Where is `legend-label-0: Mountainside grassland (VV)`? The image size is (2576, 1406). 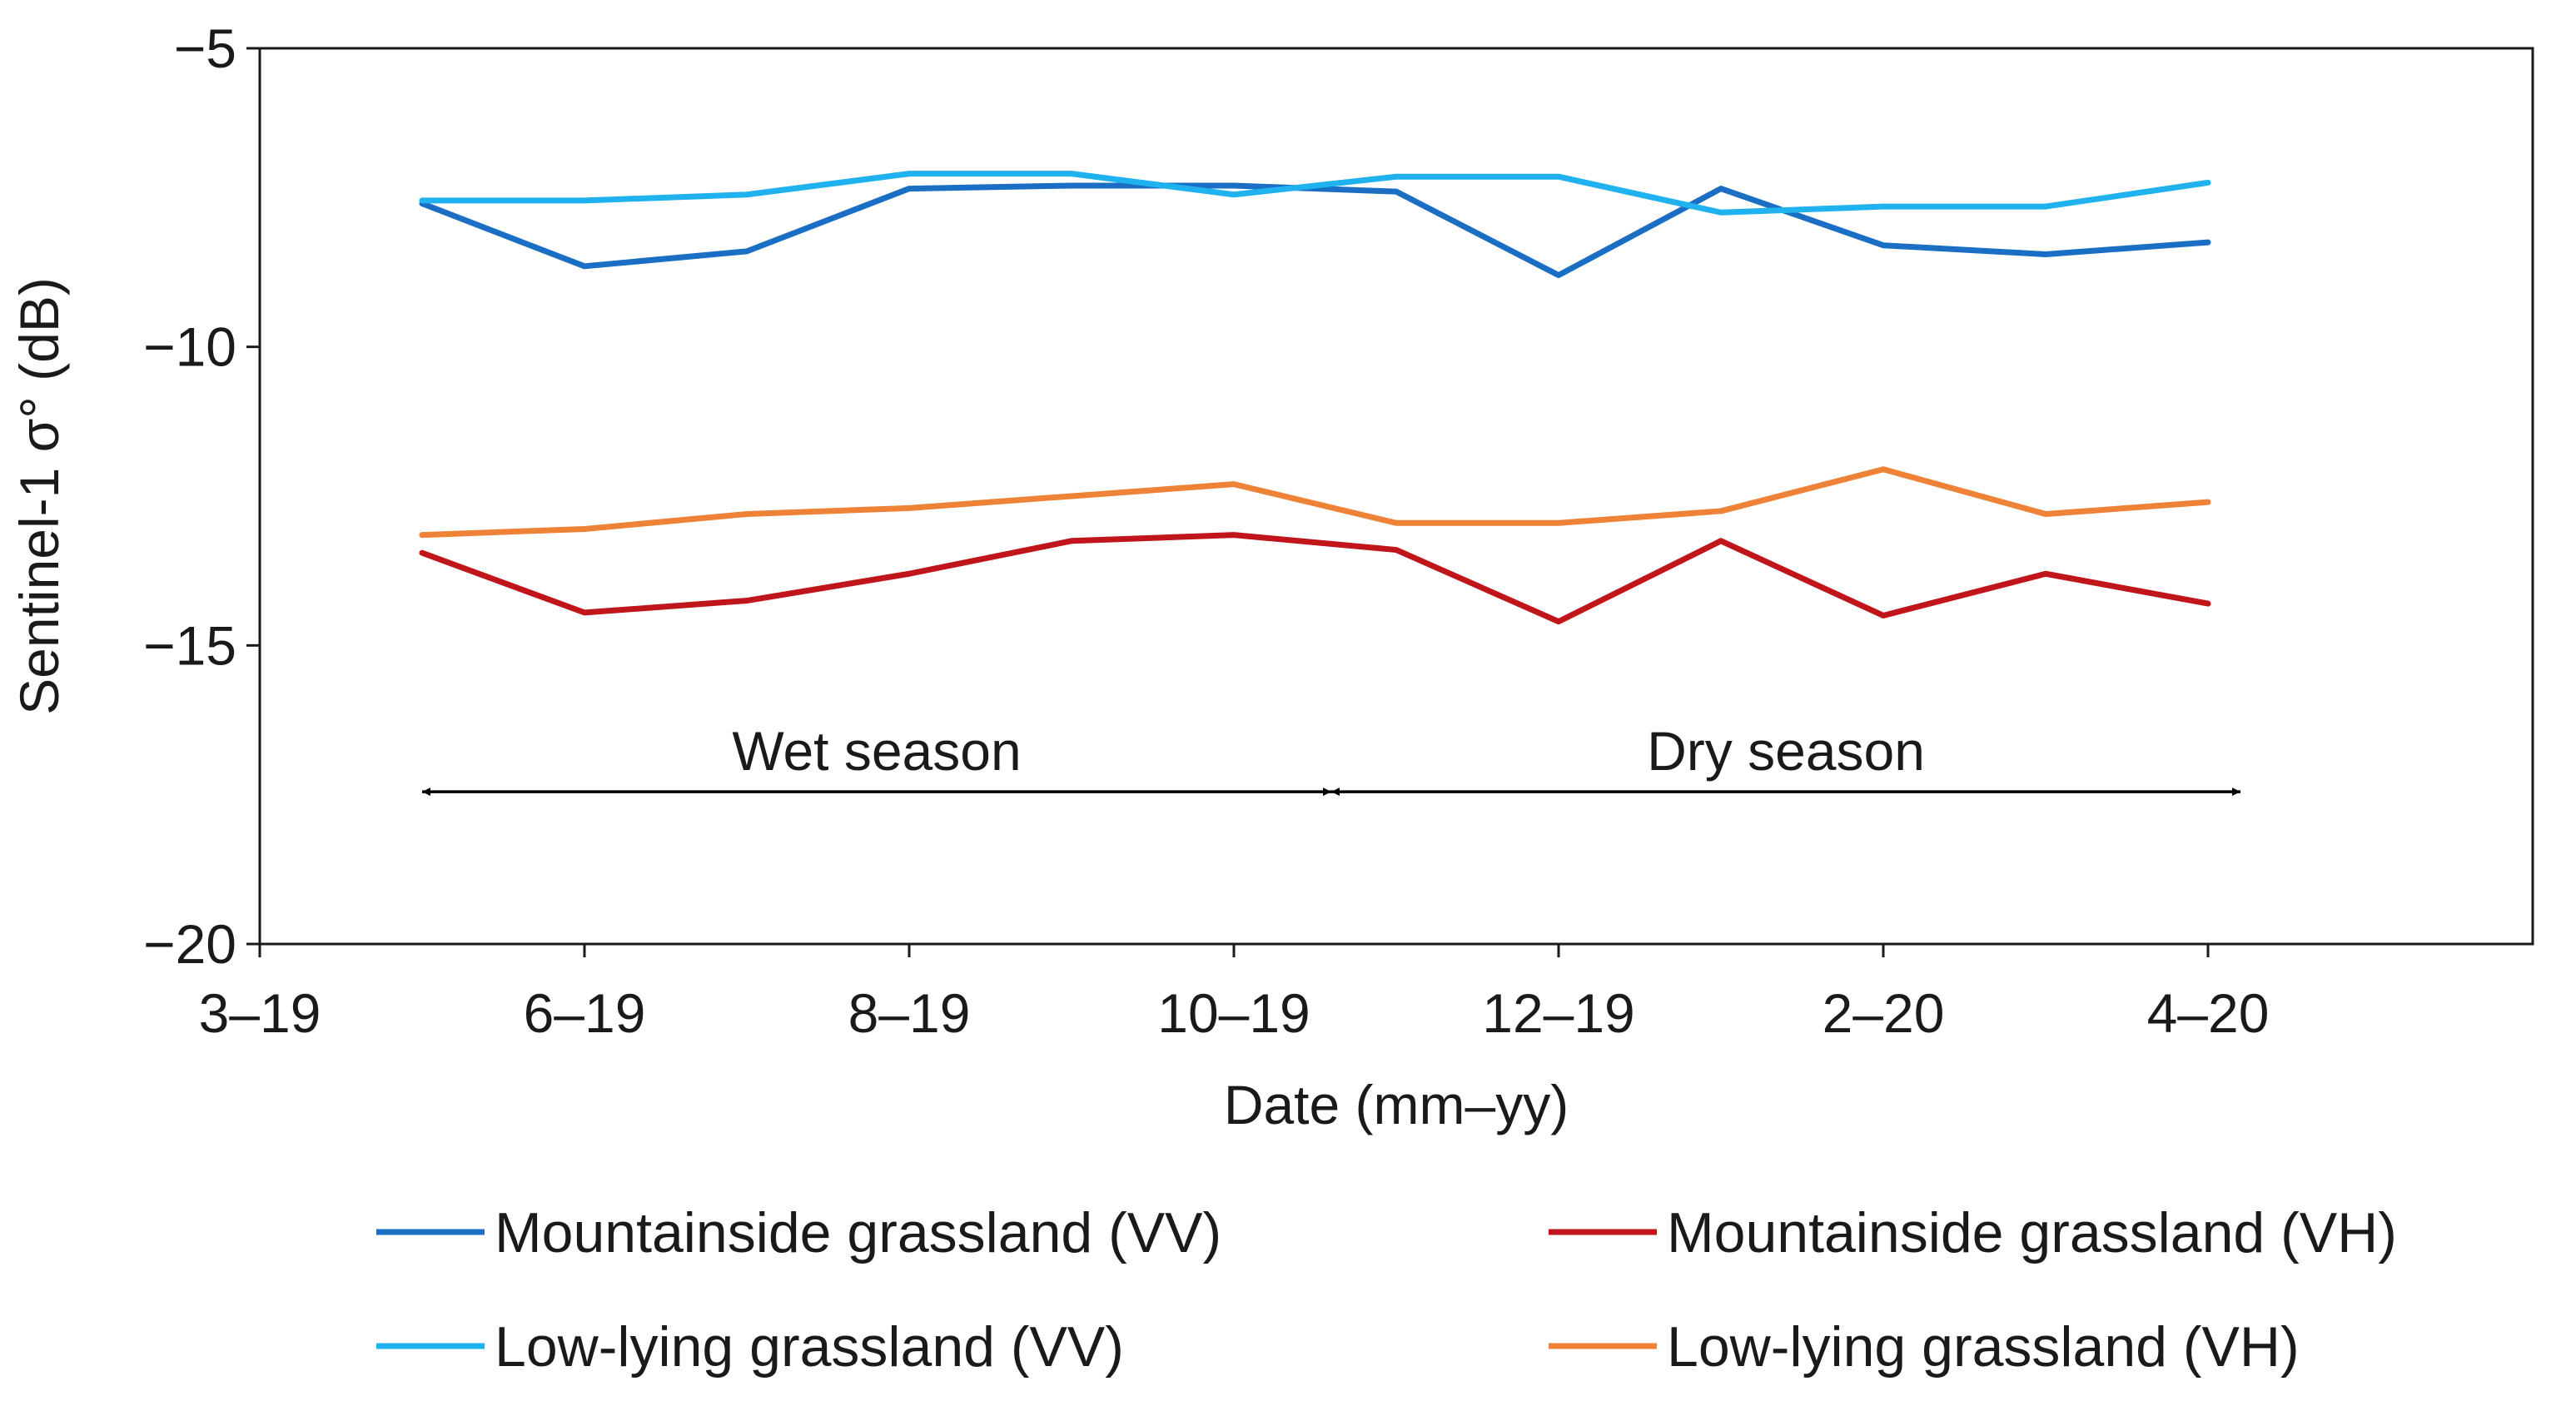 legend-label-0: Mountainside grassland (VV) is located at coordinates (858, 1232).